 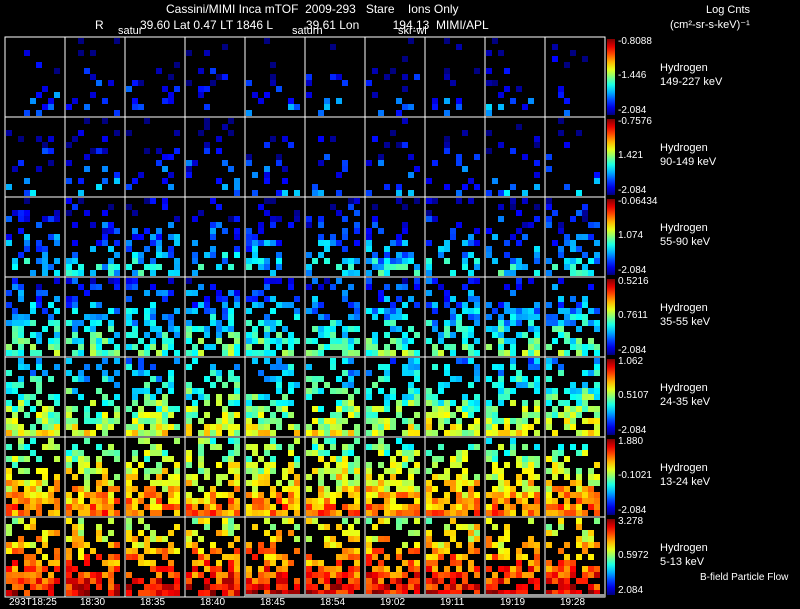 I want to click on colorbar-label: -0.8088, so click(x=635, y=41).